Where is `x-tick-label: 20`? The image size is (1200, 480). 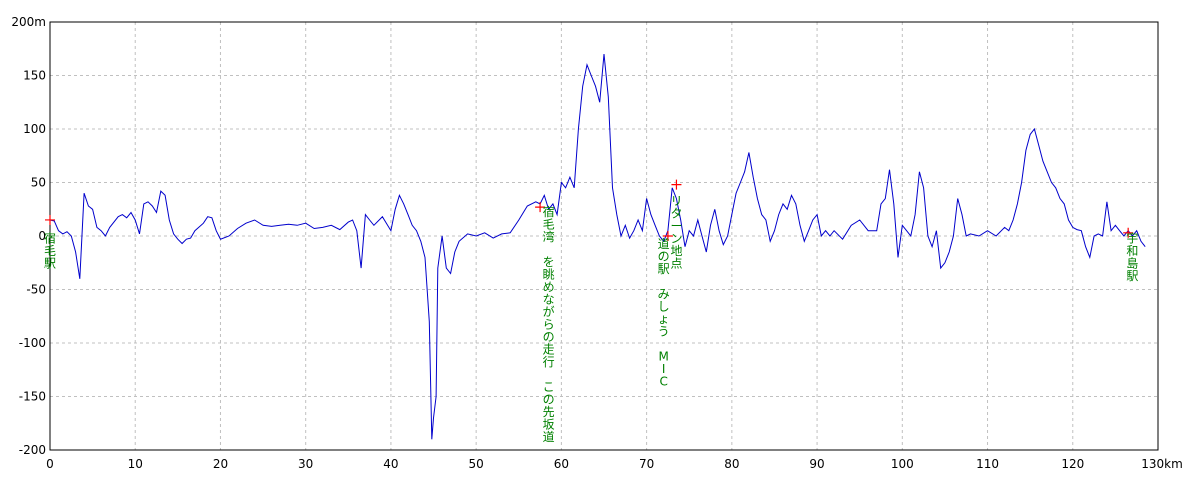 x-tick-label: 20 is located at coordinates (220, 464).